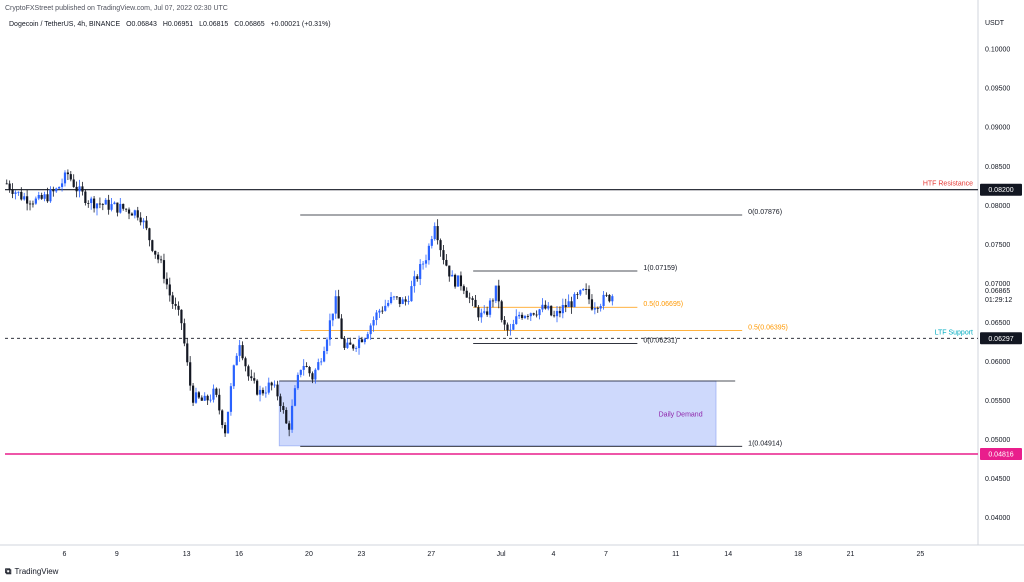  I want to click on ltf-support-label: LTF Support, so click(954, 332).